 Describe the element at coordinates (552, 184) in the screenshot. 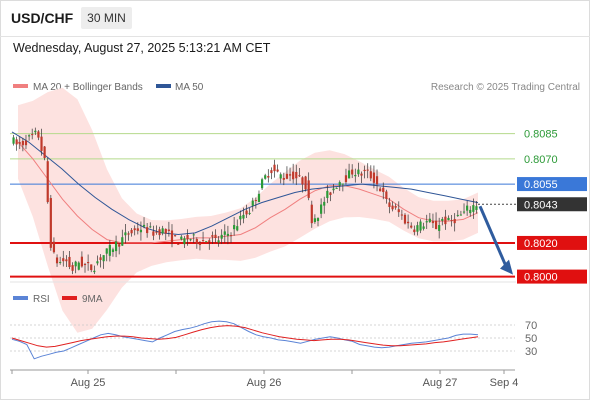

I see `level-box-0.8055` at that location.